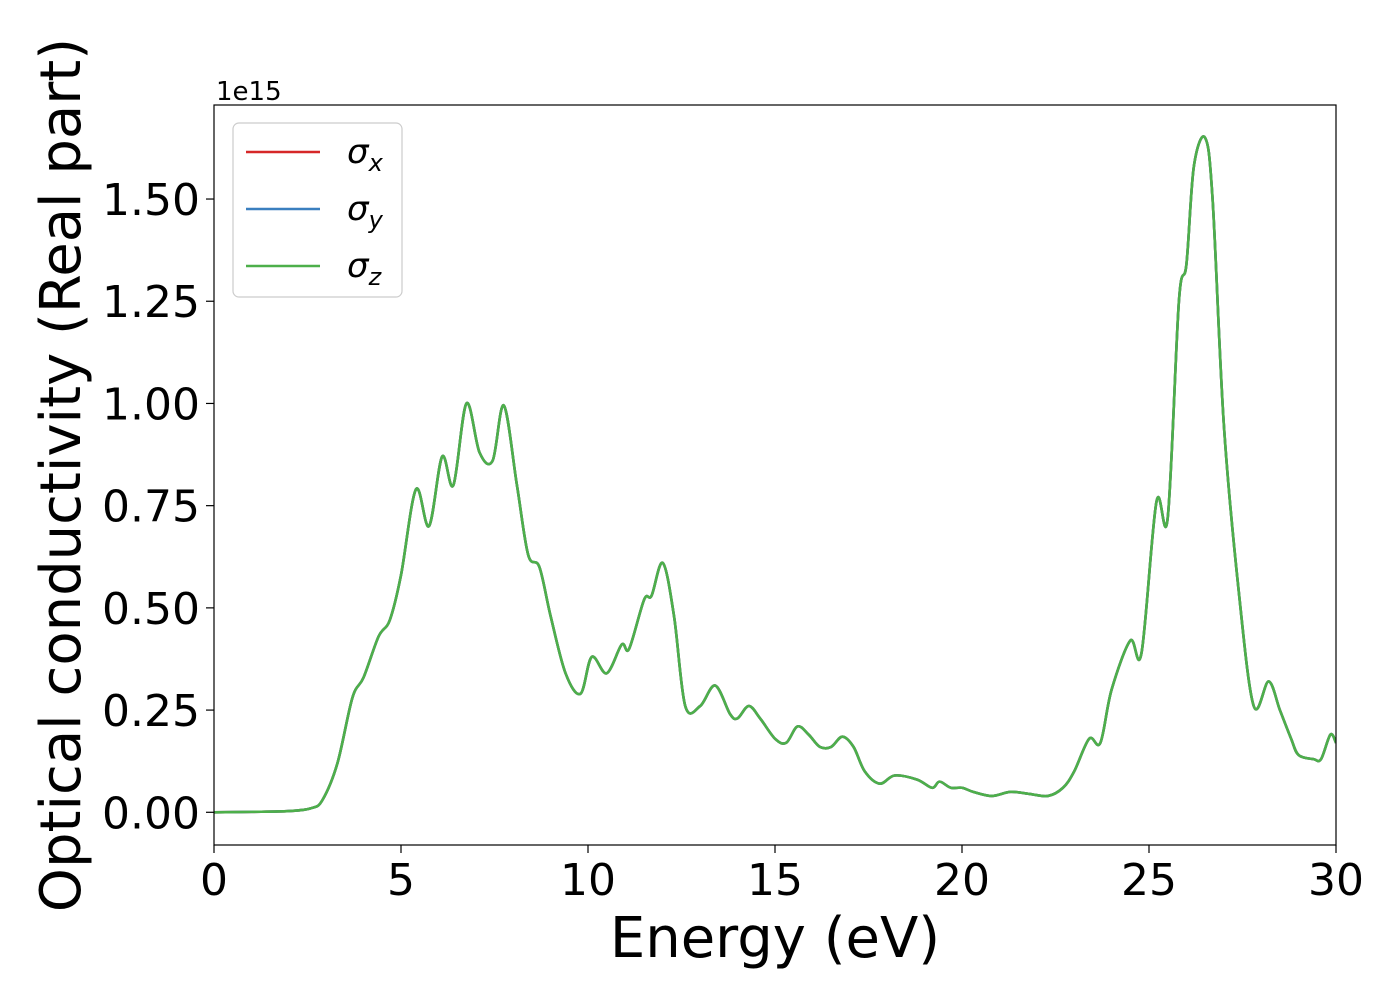 The height and width of the screenshot is (1000, 1400). I want to click on y-tick-label: 1.50, so click(151, 200).